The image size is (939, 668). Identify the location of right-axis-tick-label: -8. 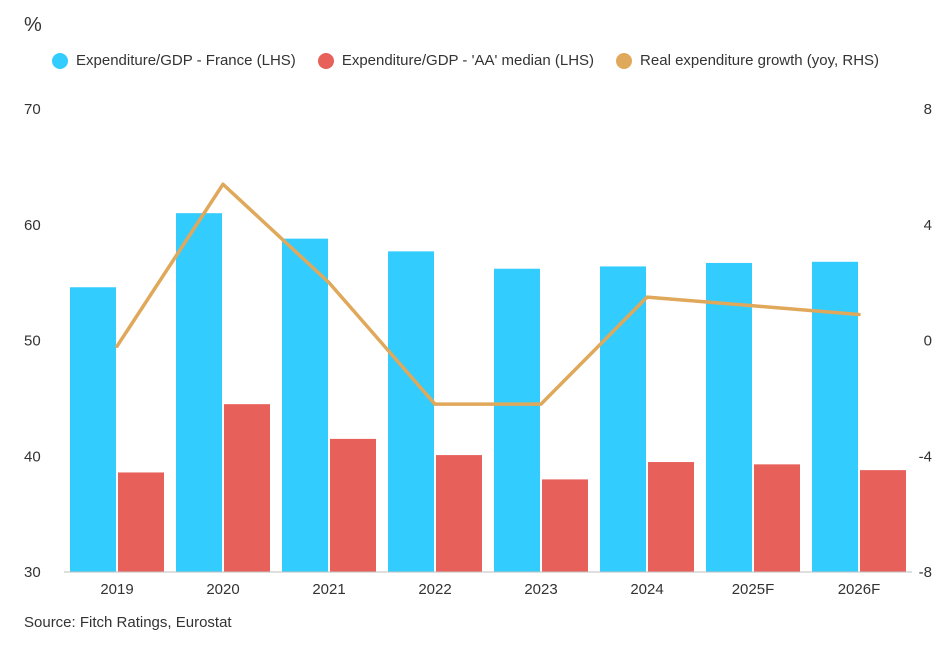
(925, 572).